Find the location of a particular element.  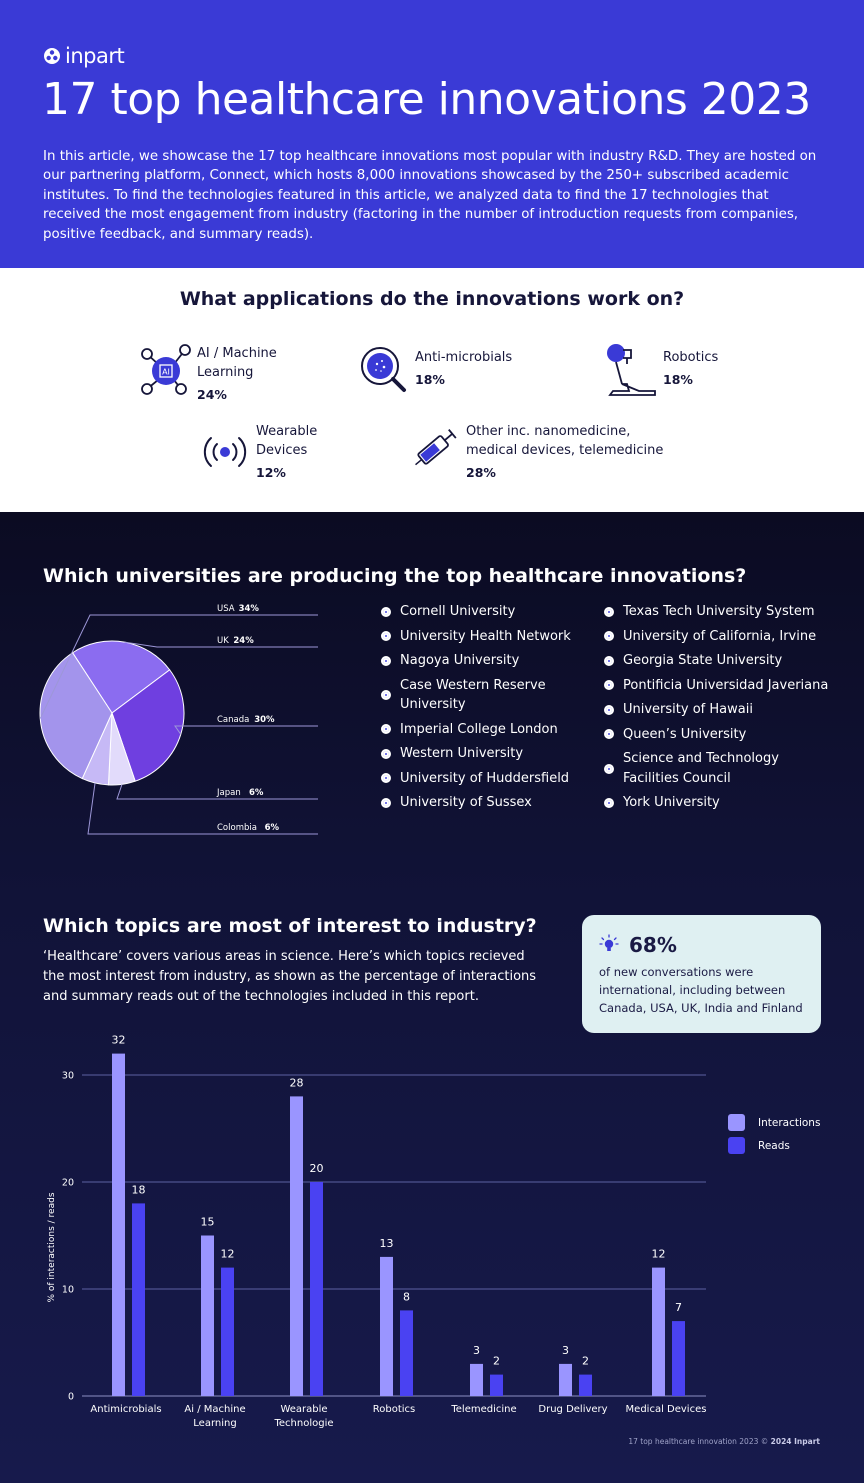

university-name: Case Western Reserve University is located at coordinates (473, 695).